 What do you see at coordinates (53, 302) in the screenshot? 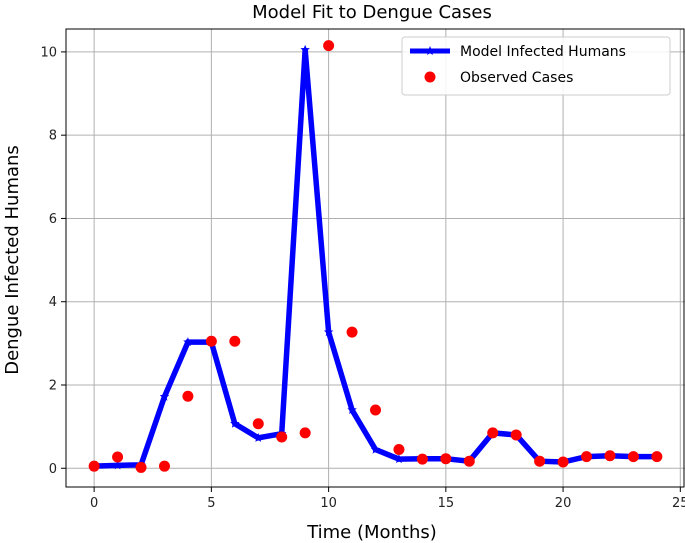
I see `y-tick-label: 4` at bounding box center [53, 302].